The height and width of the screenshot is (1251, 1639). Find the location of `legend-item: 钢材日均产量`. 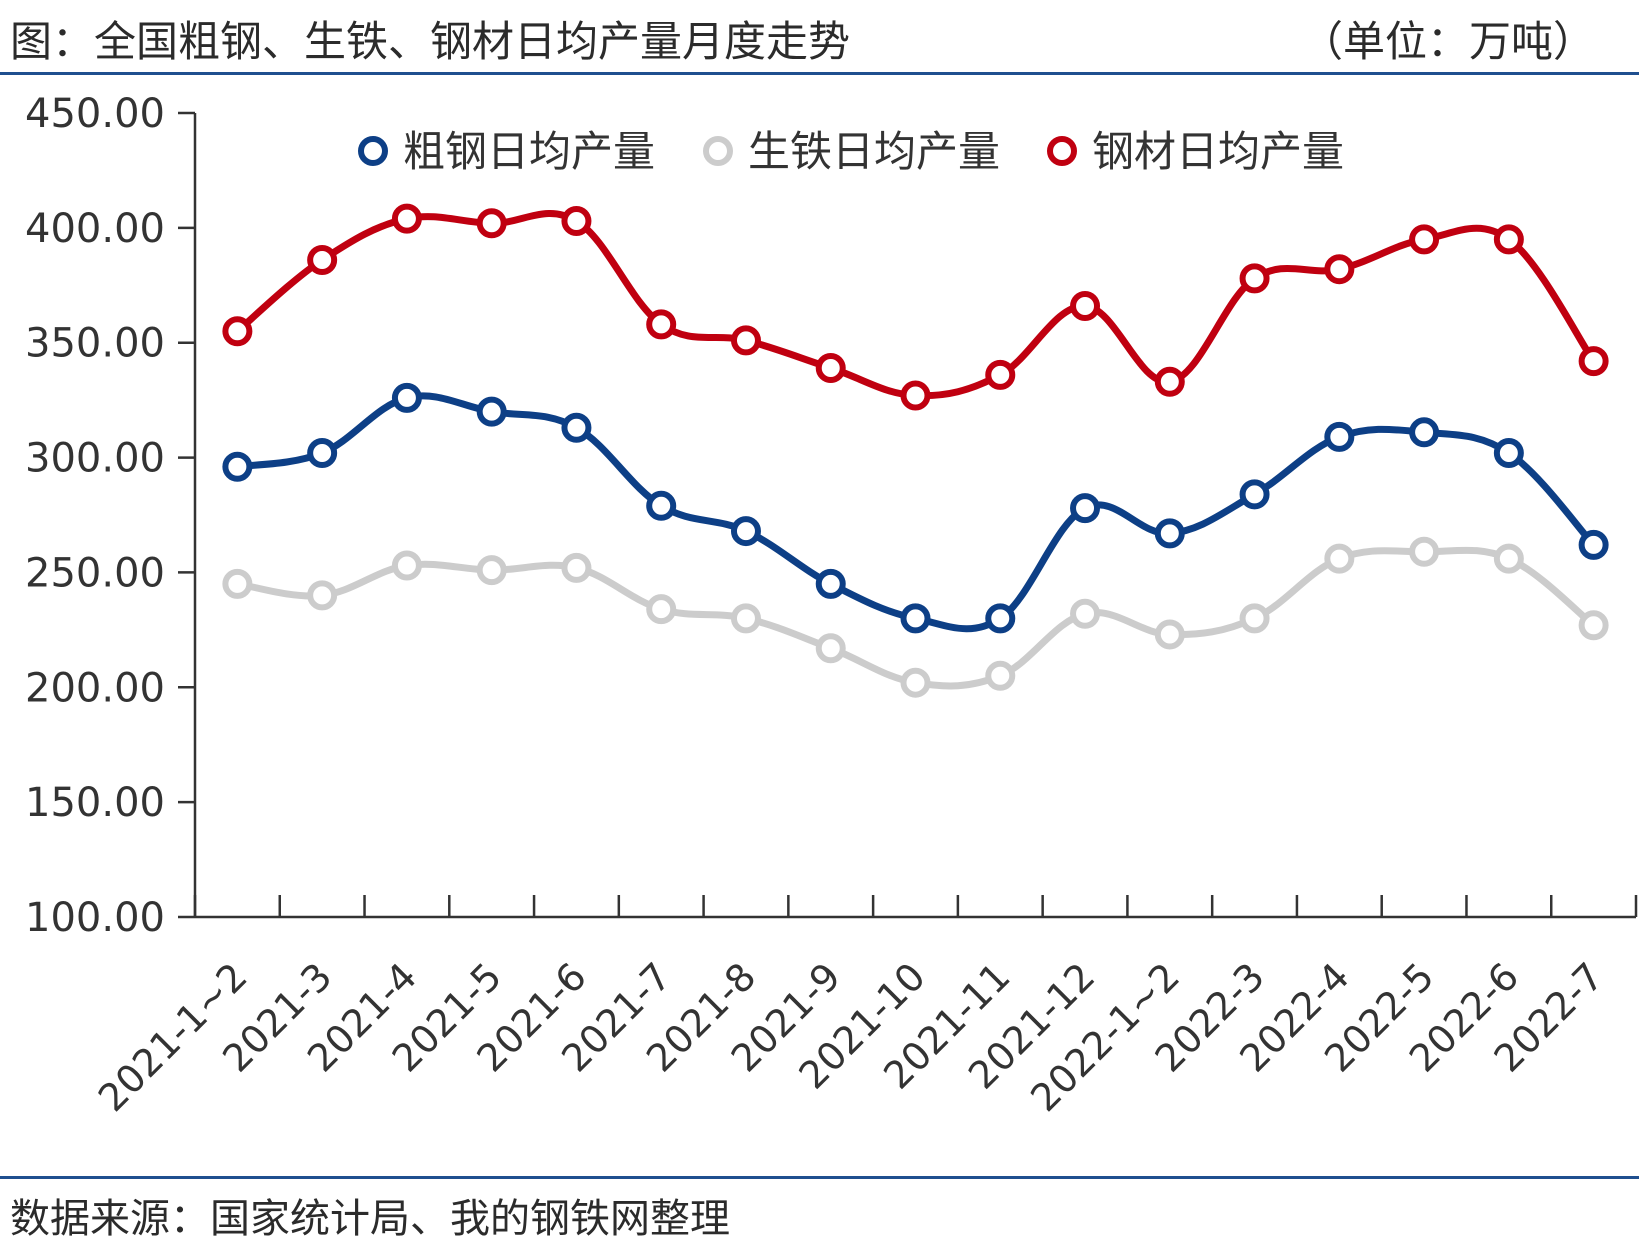

legend-item: 钢材日均产量 is located at coordinates (1195, 151).